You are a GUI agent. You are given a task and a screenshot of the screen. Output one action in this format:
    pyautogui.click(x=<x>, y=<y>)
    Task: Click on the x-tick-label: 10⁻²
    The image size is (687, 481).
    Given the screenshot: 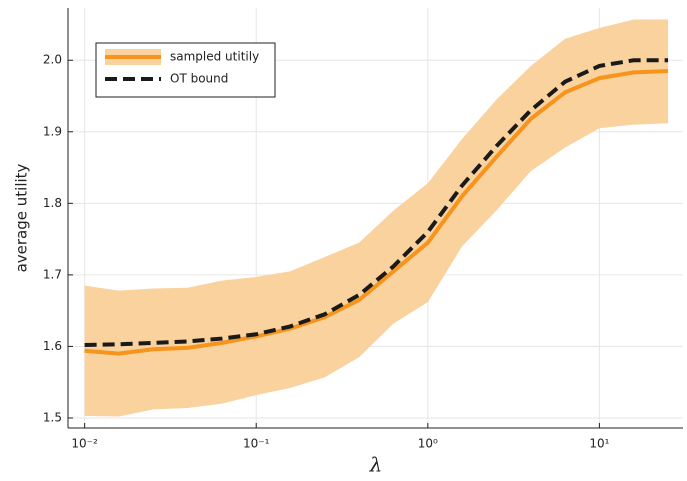 What is the action you would take?
    pyautogui.click(x=84, y=444)
    